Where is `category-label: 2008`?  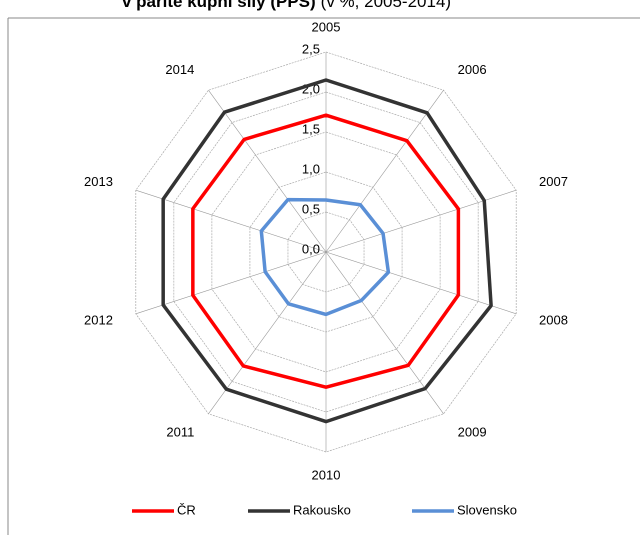 category-label: 2008 is located at coordinates (553, 320).